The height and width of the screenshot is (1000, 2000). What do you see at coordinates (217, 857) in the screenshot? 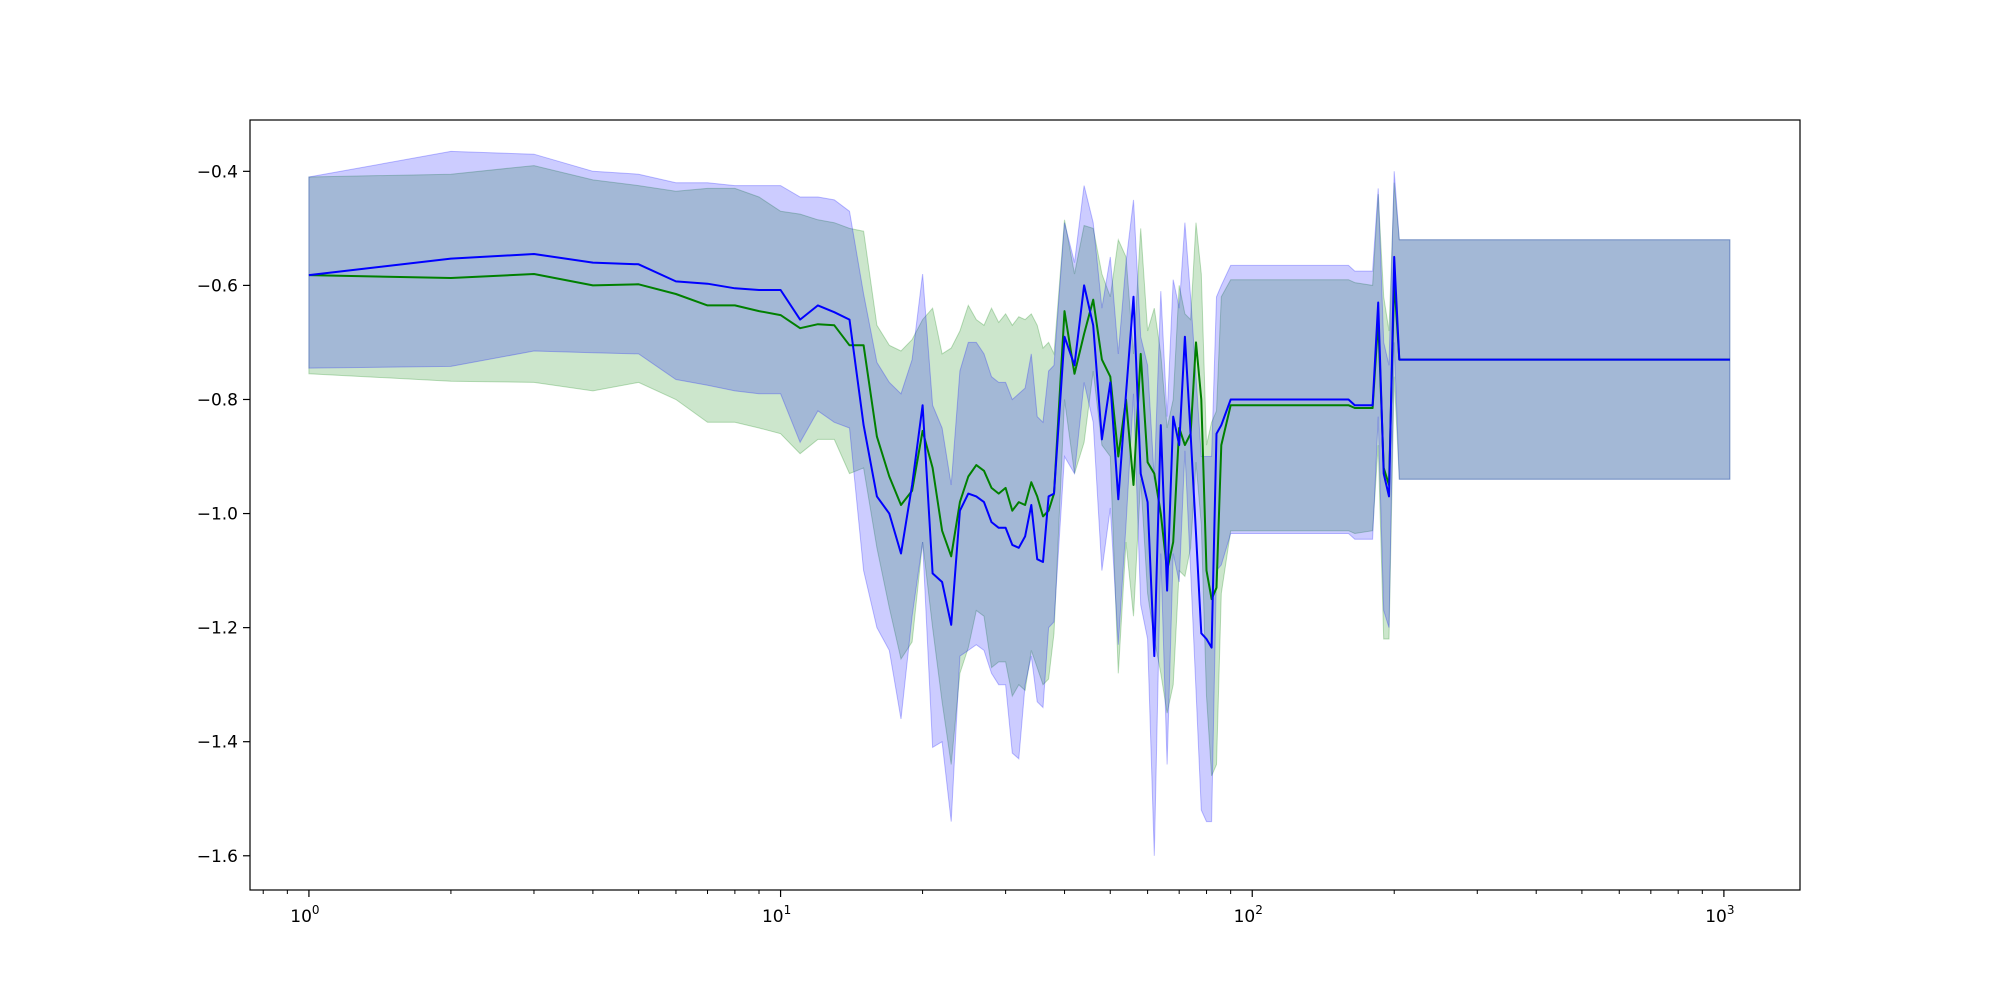
I see `y-tick-label: −1.6` at bounding box center [217, 857].